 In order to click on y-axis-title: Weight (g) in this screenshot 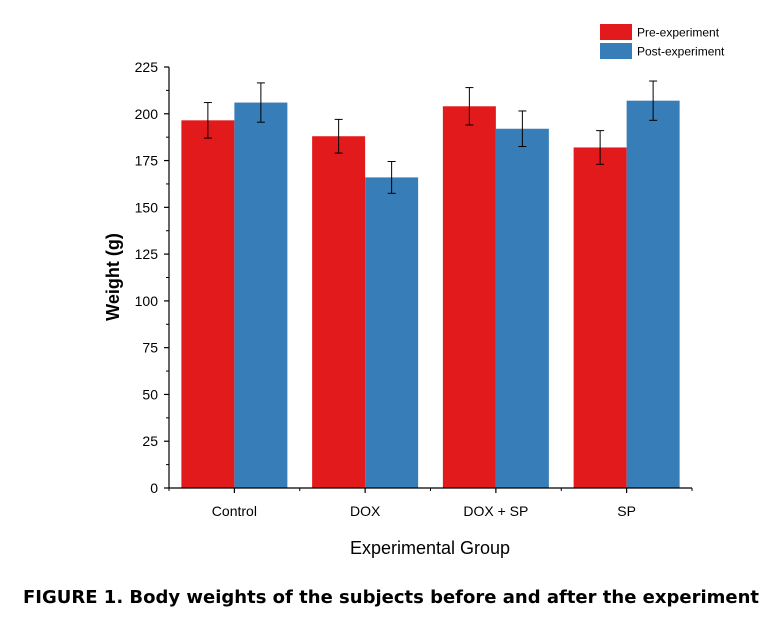, I will do `click(113, 277)`.